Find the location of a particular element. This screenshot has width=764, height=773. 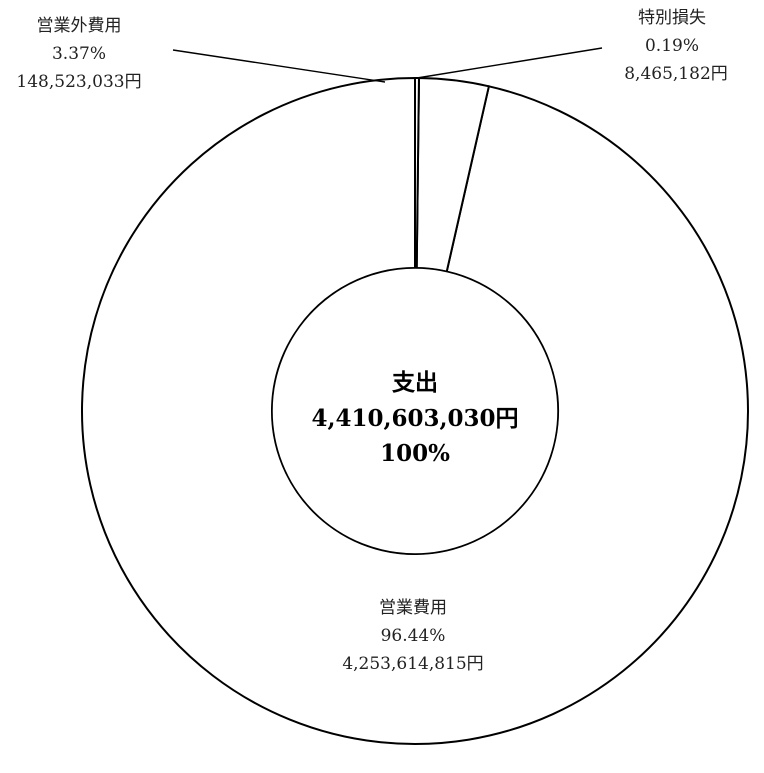

slice-label-percent-特別損失: 0.19% is located at coordinates (672, 46).